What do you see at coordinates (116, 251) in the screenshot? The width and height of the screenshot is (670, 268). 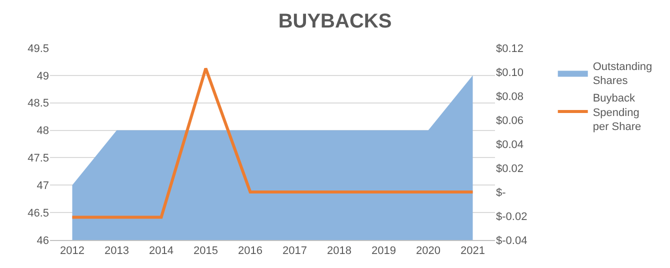 I see `x-tick-label: 2013` at bounding box center [116, 251].